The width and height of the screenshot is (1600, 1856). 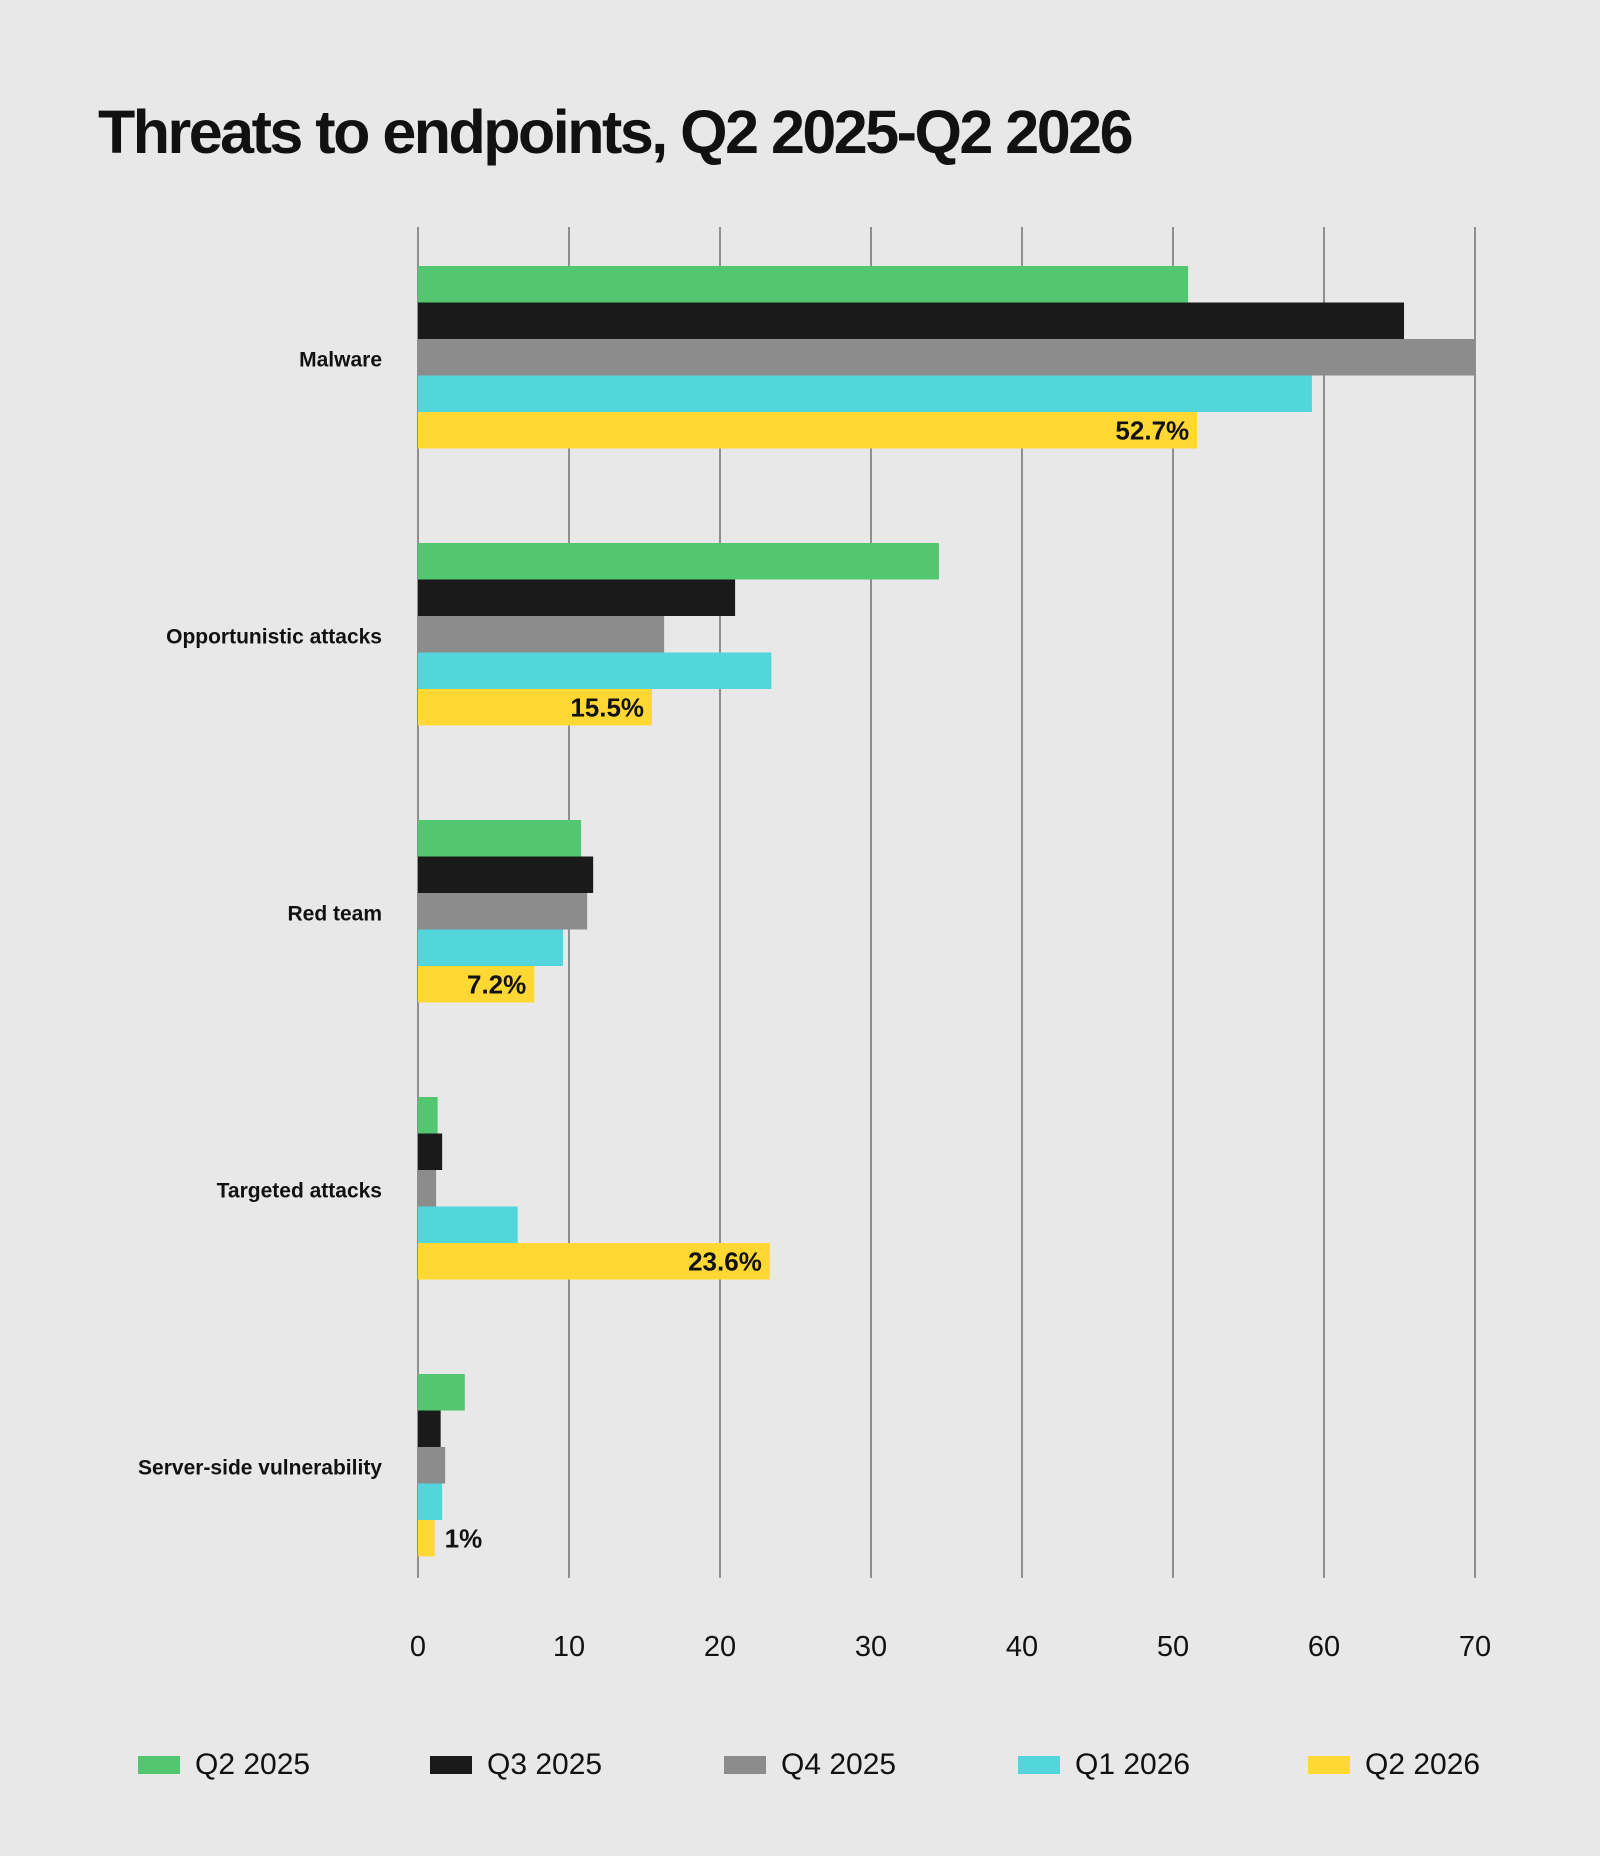 I want to click on legend-item: Q4 2025, so click(x=810, y=1765).